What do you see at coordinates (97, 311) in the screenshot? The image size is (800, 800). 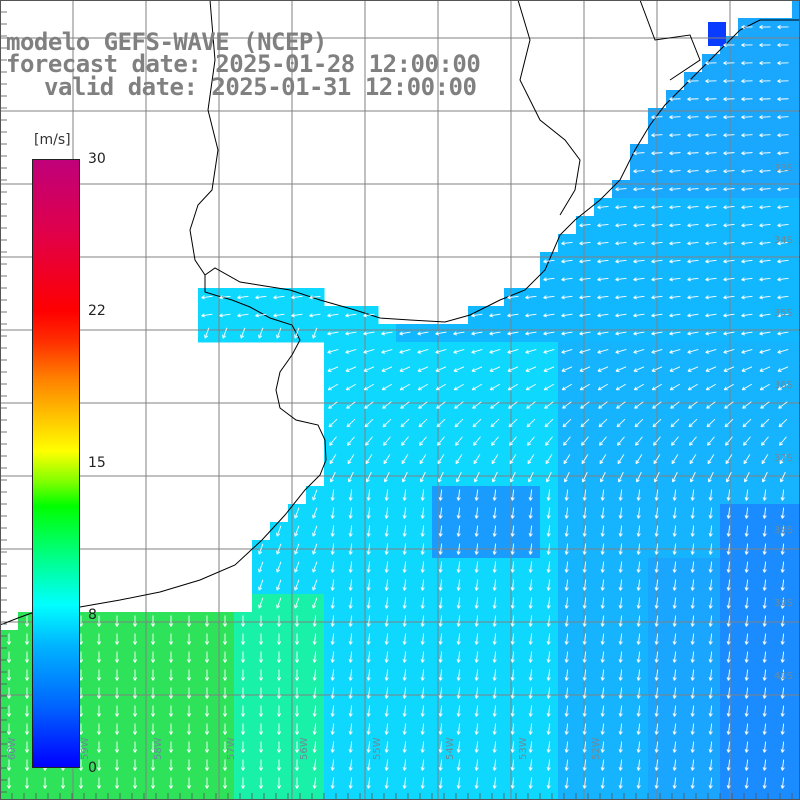 I see `colorbar-tick-22: 22` at bounding box center [97, 311].